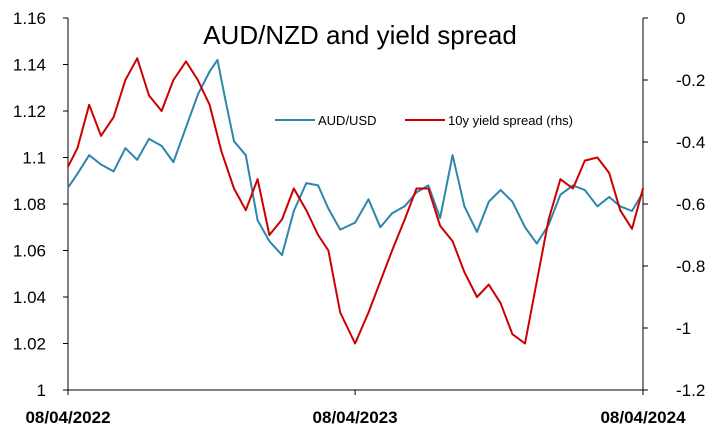 This screenshot has width=722, height=440. What do you see at coordinates (29, 297) in the screenshot?
I see `left-tick-label: 1.04` at bounding box center [29, 297].